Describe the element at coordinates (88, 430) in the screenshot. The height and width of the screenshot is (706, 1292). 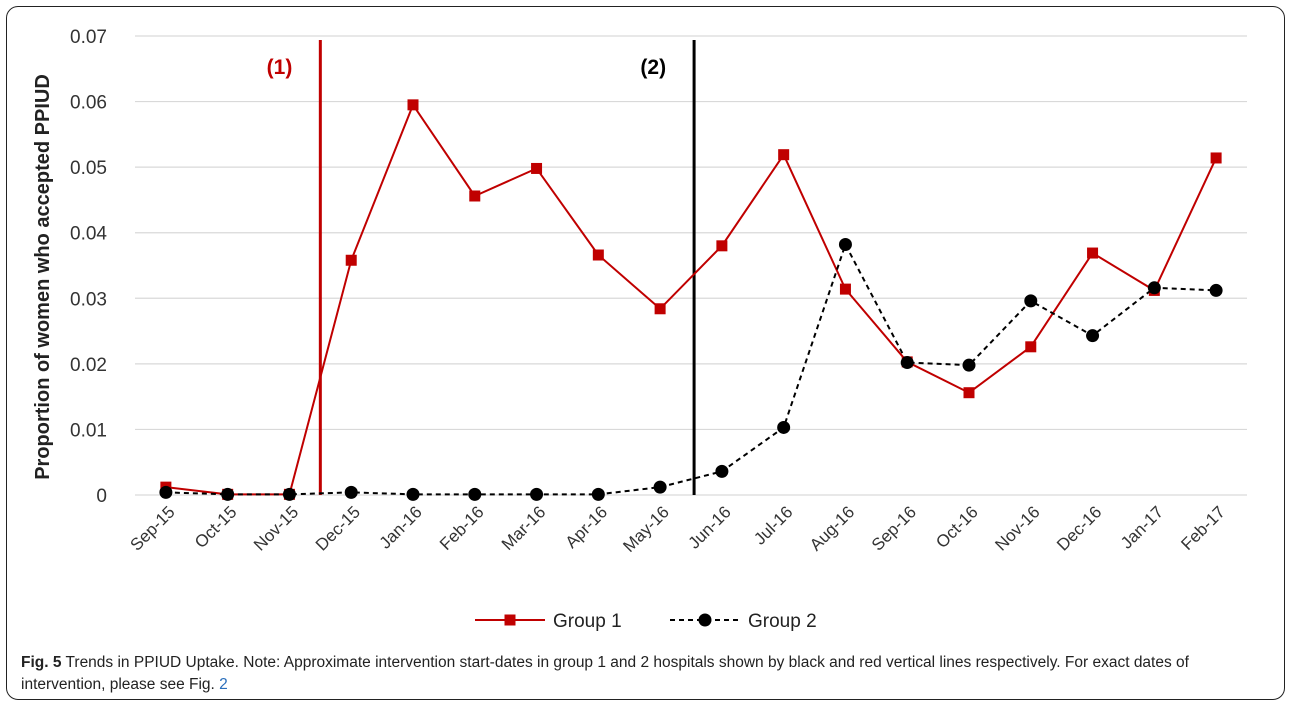
I see `y-tick-label: 0.01` at that location.